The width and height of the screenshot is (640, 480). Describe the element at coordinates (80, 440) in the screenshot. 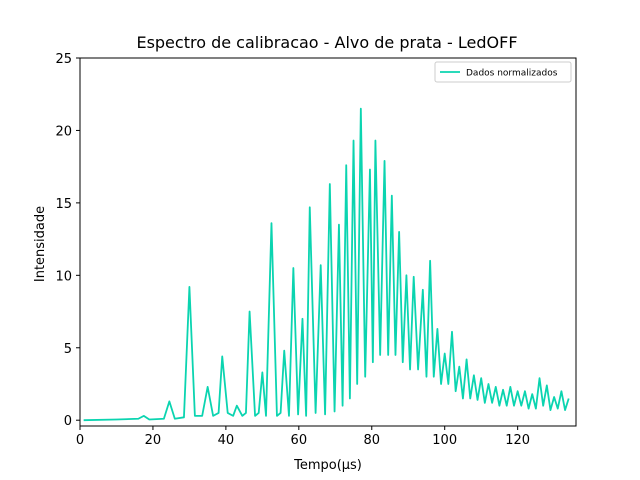

I see `x-tick-label: 0` at that location.